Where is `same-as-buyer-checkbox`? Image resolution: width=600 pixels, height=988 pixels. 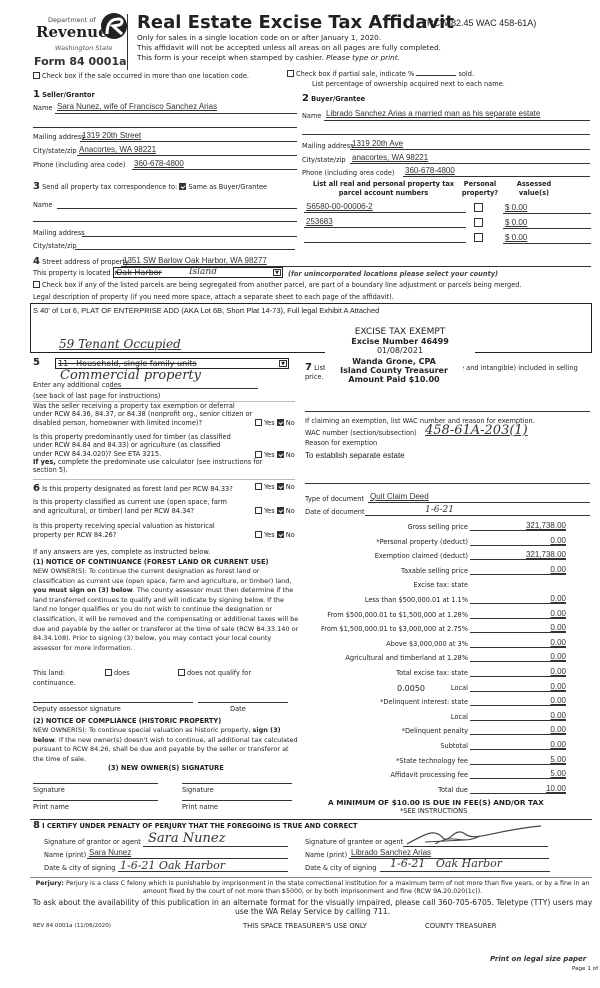 same-as-buyer-checkbox is located at coordinates (183, 186).